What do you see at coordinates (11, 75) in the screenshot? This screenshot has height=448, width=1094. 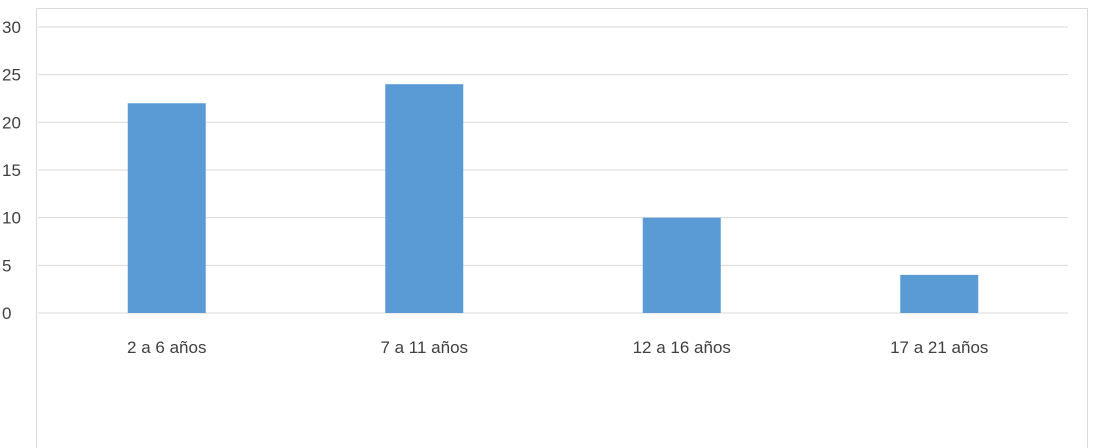 I see `y-tick-label: 25` at bounding box center [11, 75].